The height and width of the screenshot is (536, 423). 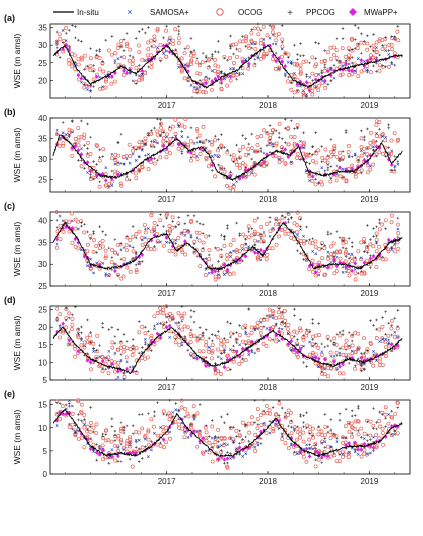 I want to click on y-tick-label: 30, so click(x=42, y=45).